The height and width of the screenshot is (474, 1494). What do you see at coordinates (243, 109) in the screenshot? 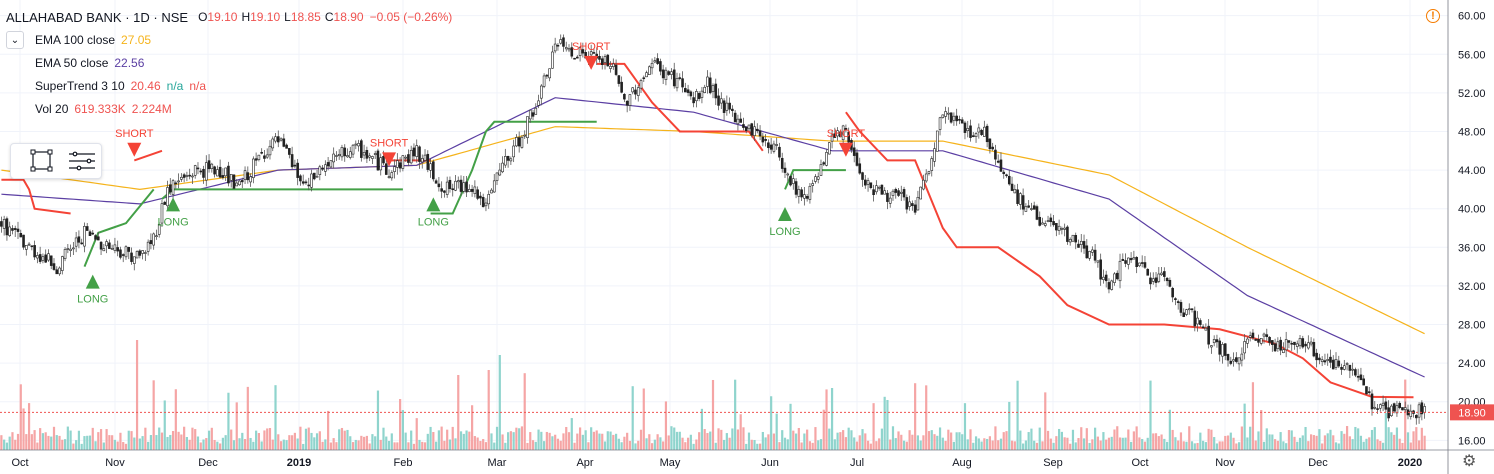
I see `indicator-row: Vol 20 619.333K 2.224M` at bounding box center [243, 109].